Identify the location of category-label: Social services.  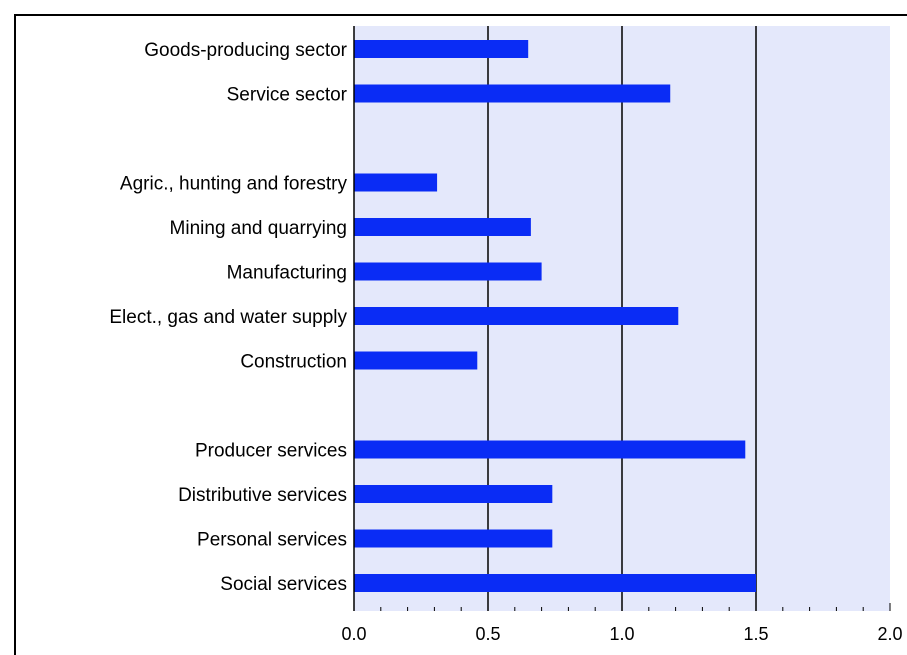
(283, 584).